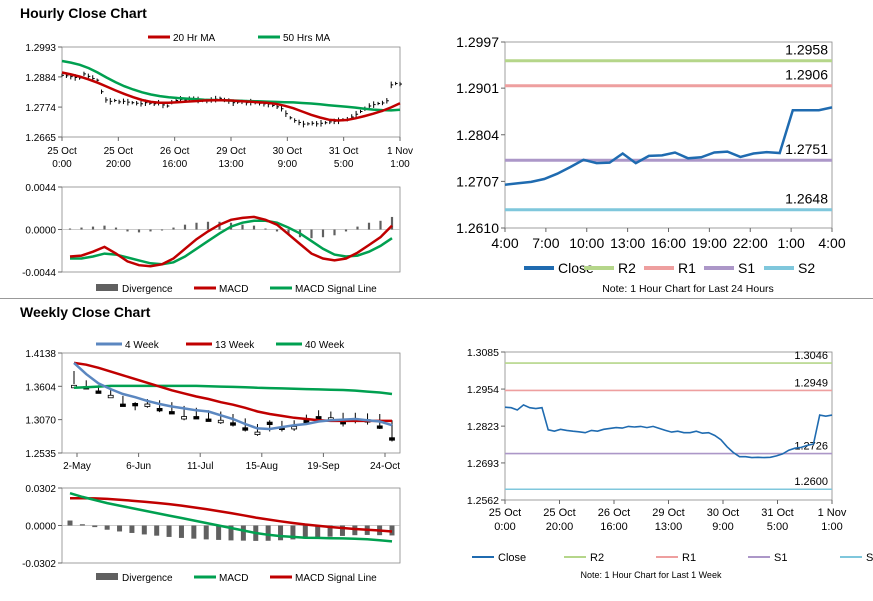  Describe the element at coordinates (750, 243) in the screenshot. I see `x-tick-label: 22:00` at that location.